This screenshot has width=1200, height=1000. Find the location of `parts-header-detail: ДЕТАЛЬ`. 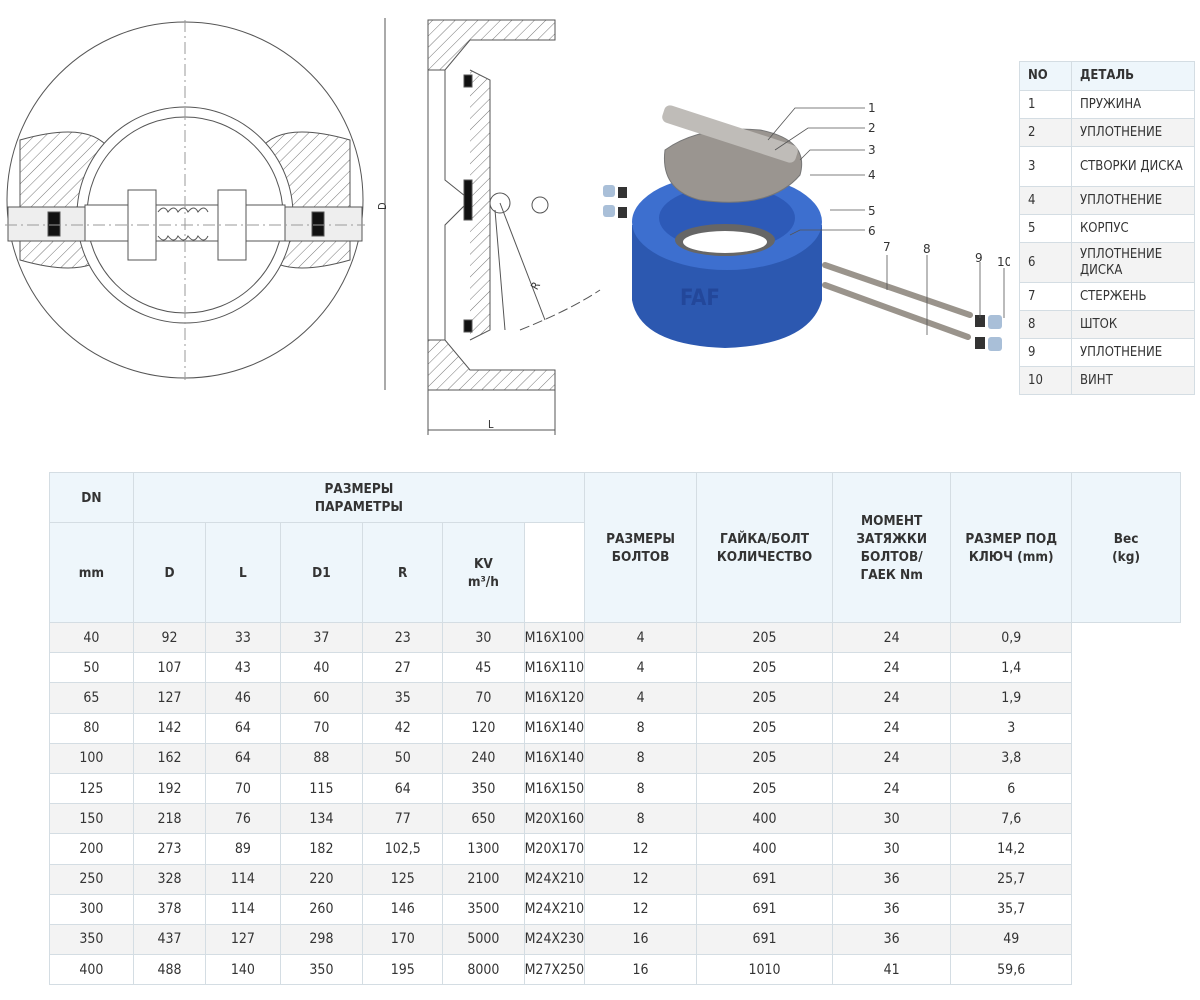

parts-header-detail: ДЕТАЛЬ is located at coordinates (1133, 76).